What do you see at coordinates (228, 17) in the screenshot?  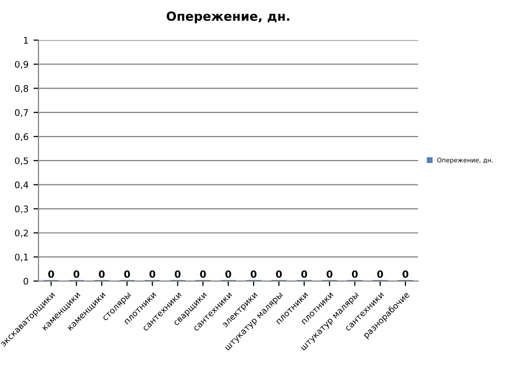 I see `chart-title: Опережение, дн.` at bounding box center [228, 17].